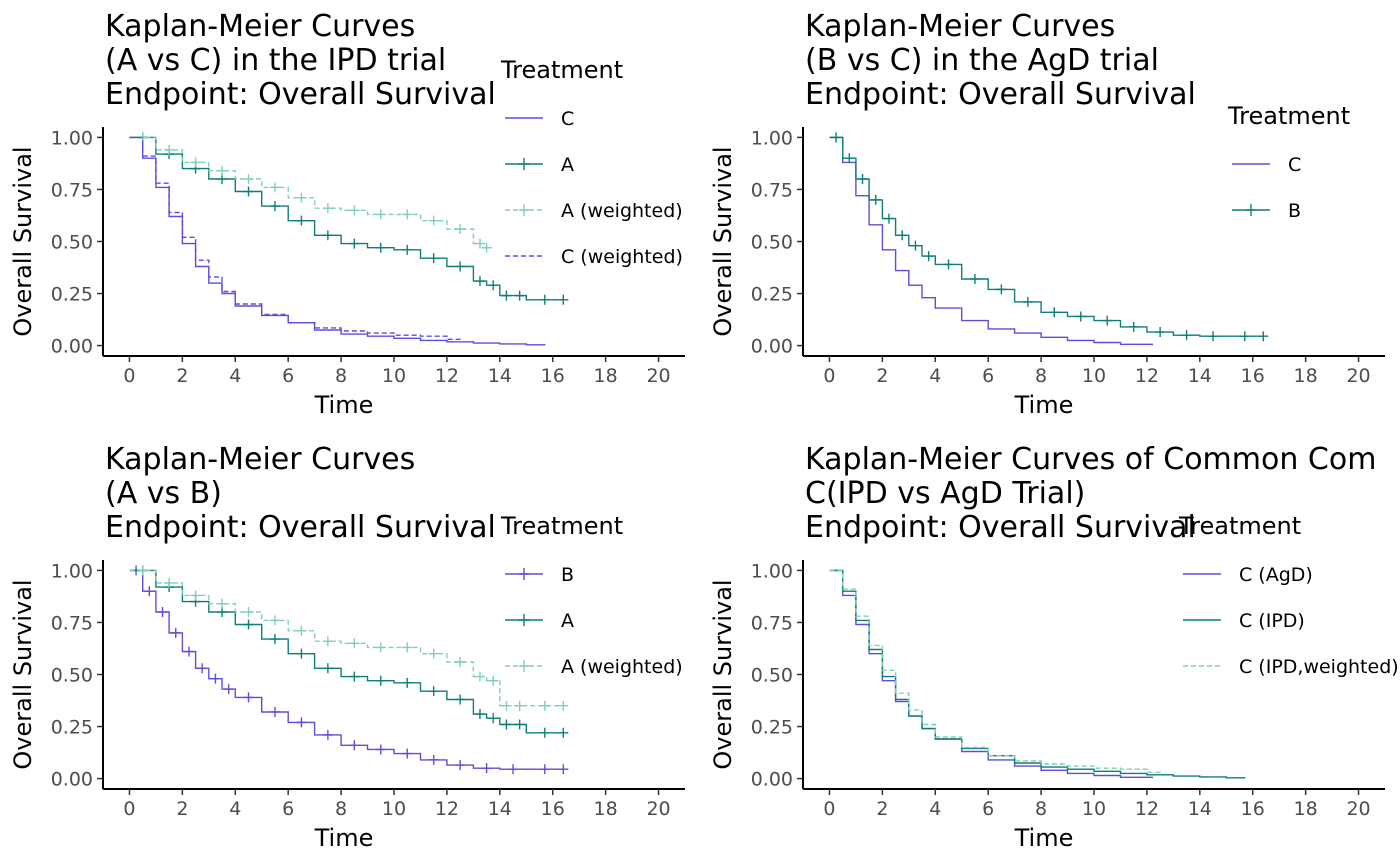 This screenshot has height=866, width=1400. I want to click on legend-label: B, so click(567, 575).